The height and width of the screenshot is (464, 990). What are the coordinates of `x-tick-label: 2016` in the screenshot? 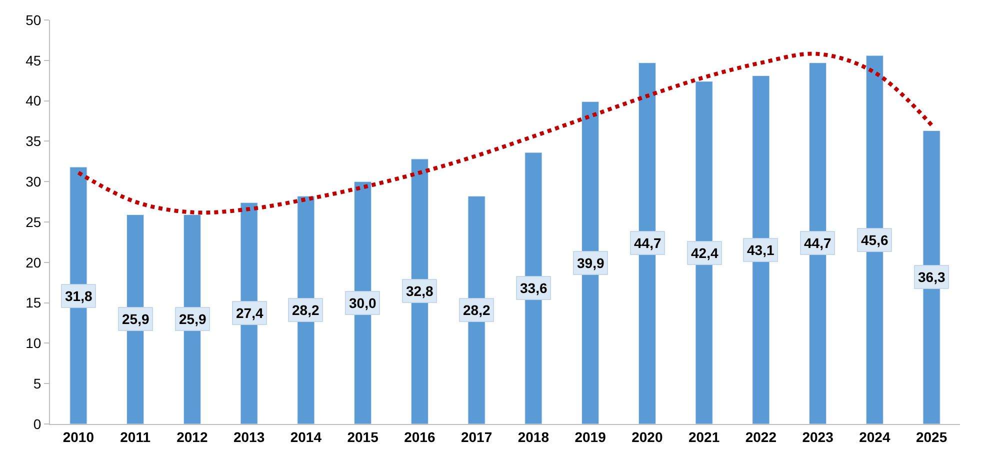 It's located at (420, 436).